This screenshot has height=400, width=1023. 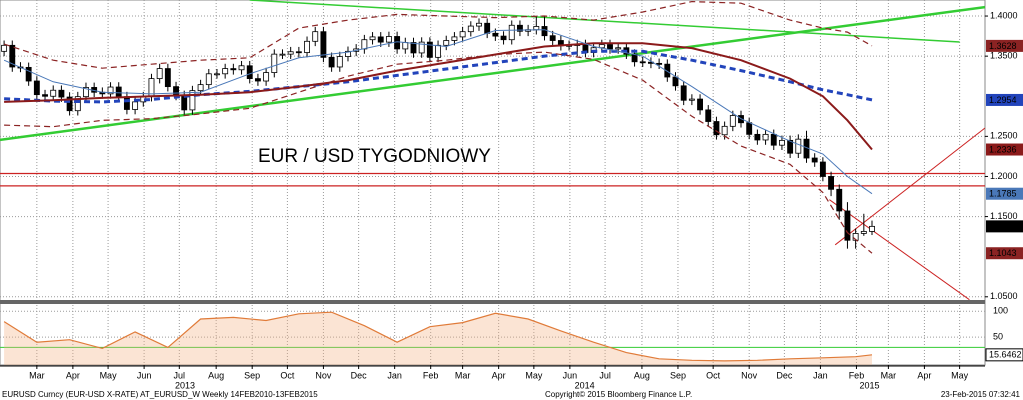 What do you see at coordinates (252, 375) in the screenshot?
I see `x-tick-label: Sep` at bounding box center [252, 375].